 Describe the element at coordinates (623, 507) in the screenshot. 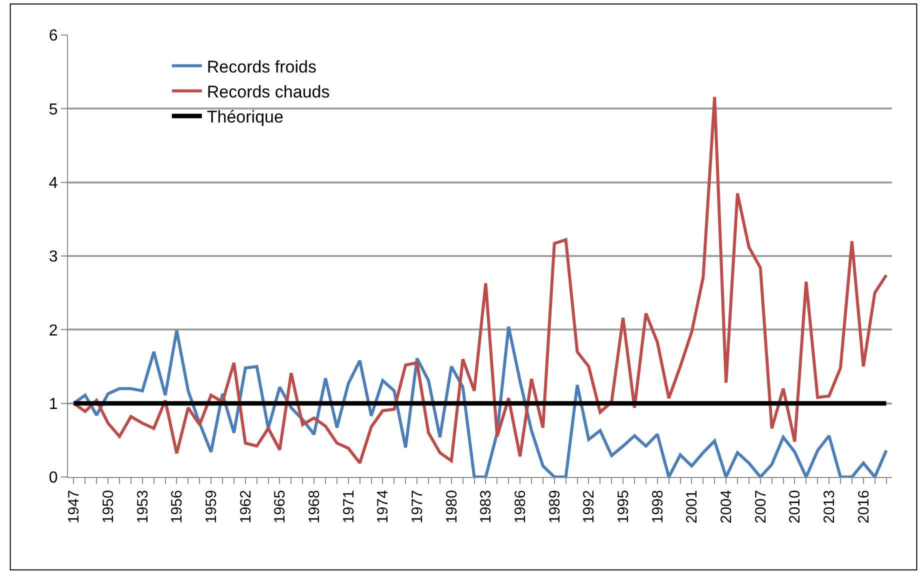

I see `x-tick-label: 1995` at that location.